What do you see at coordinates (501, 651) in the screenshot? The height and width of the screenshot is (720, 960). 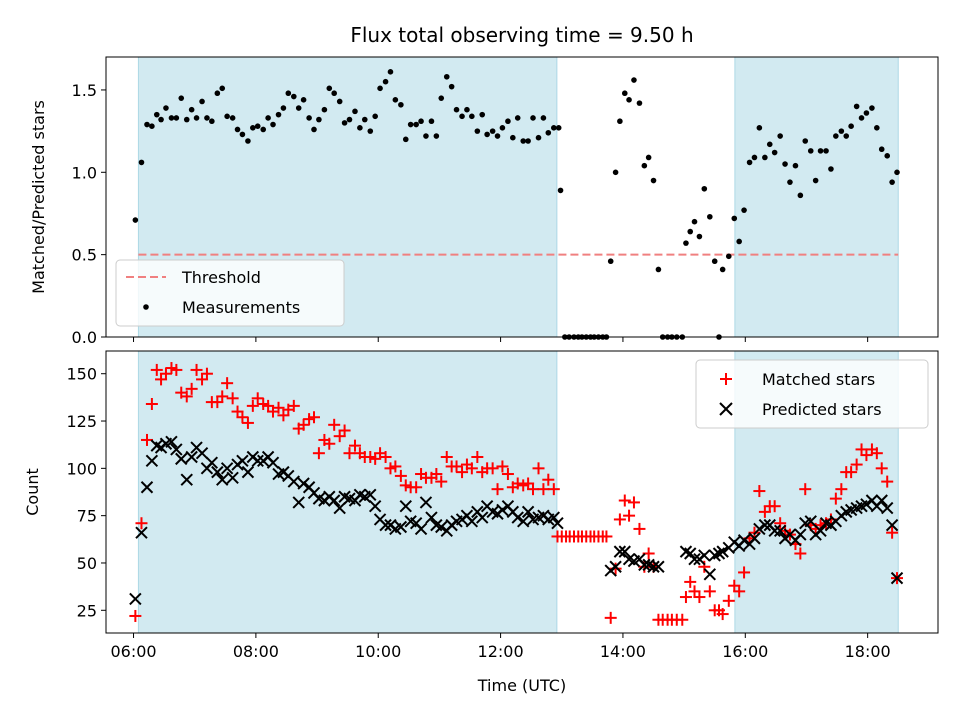 I see `x-tick-label: 12:00` at bounding box center [501, 651].